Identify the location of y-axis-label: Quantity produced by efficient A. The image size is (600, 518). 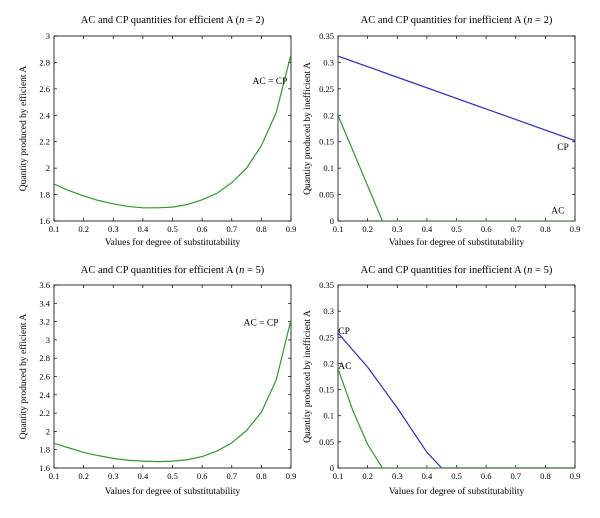
(23, 129).